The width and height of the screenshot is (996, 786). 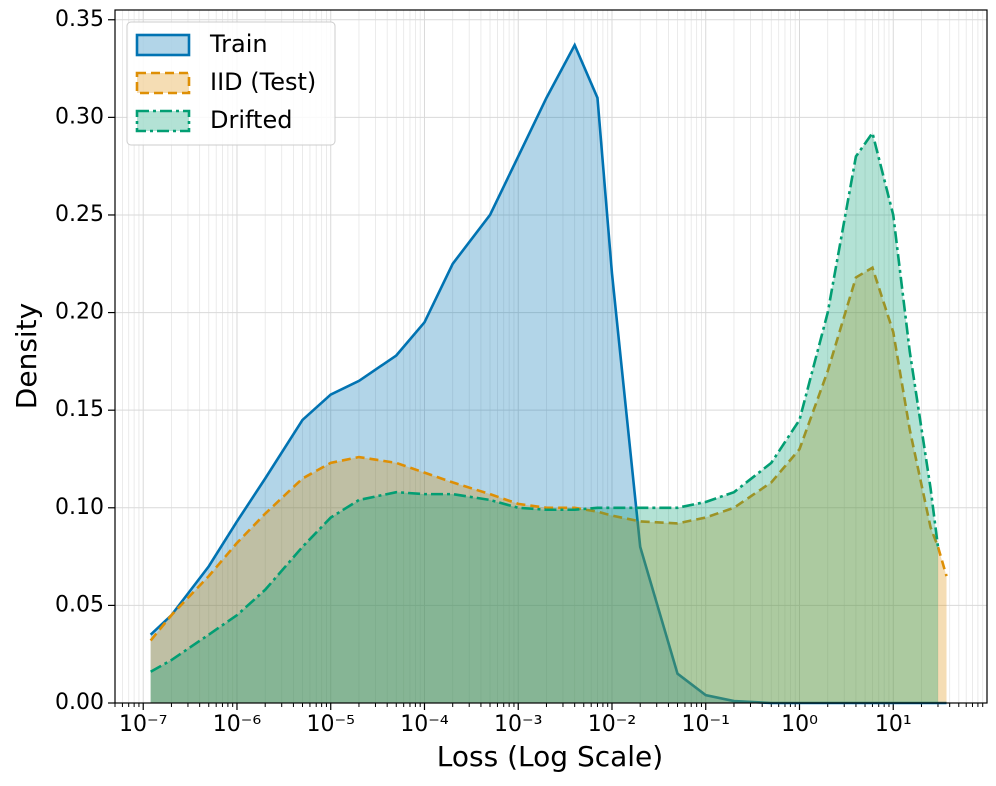 What do you see at coordinates (263, 82) in the screenshot?
I see `legend-label: IID (Test)` at bounding box center [263, 82].